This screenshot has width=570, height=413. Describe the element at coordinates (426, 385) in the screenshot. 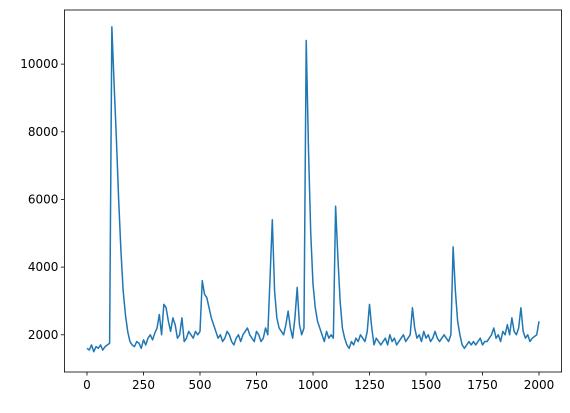

I see `x-tick-label: 1500` at that location.